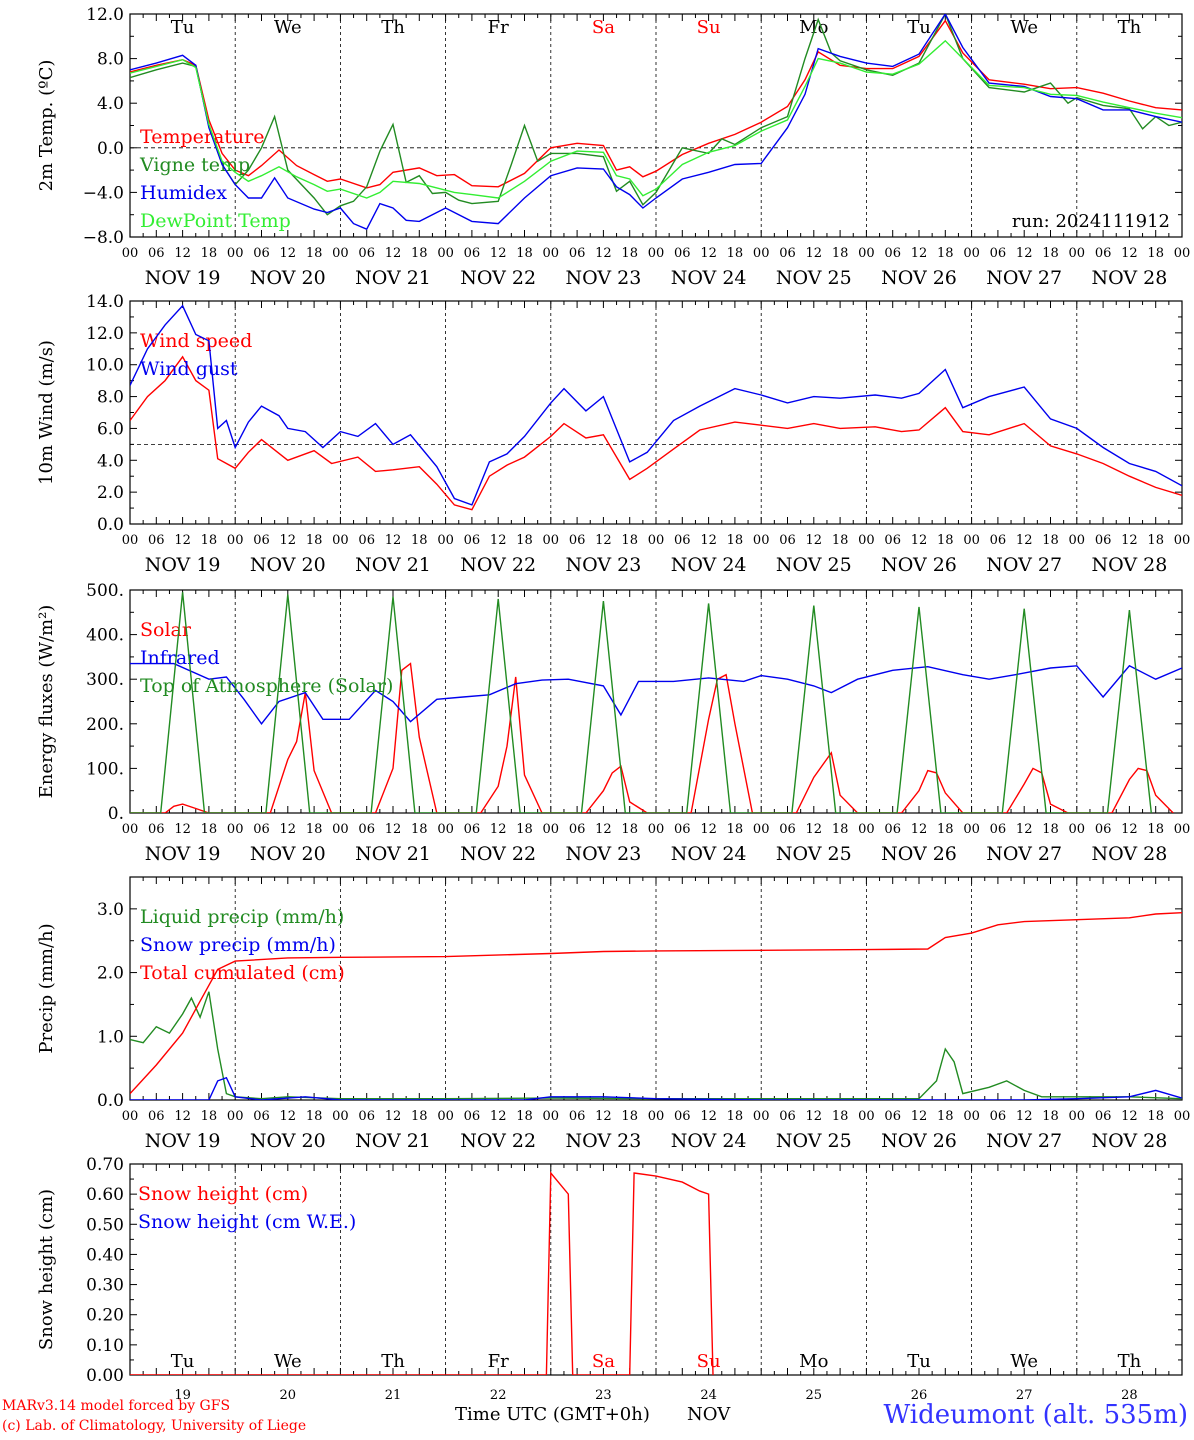  I want to click on y-tick-label: 8.0, so click(110, 60).